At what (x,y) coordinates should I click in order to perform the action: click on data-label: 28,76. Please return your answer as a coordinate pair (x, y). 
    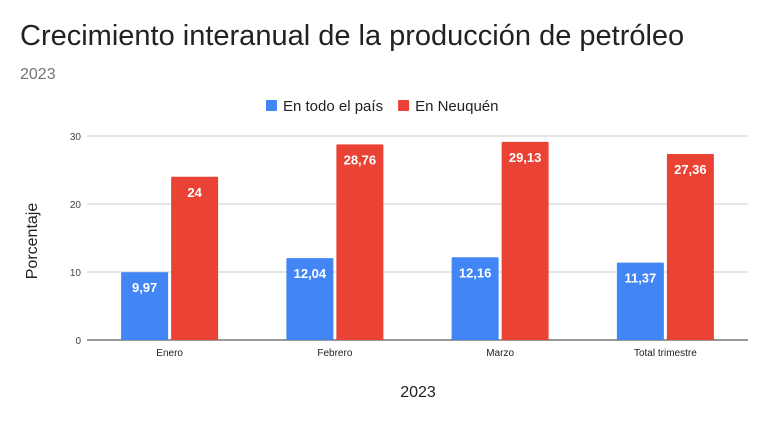
    Looking at the image, I should click on (360, 159).